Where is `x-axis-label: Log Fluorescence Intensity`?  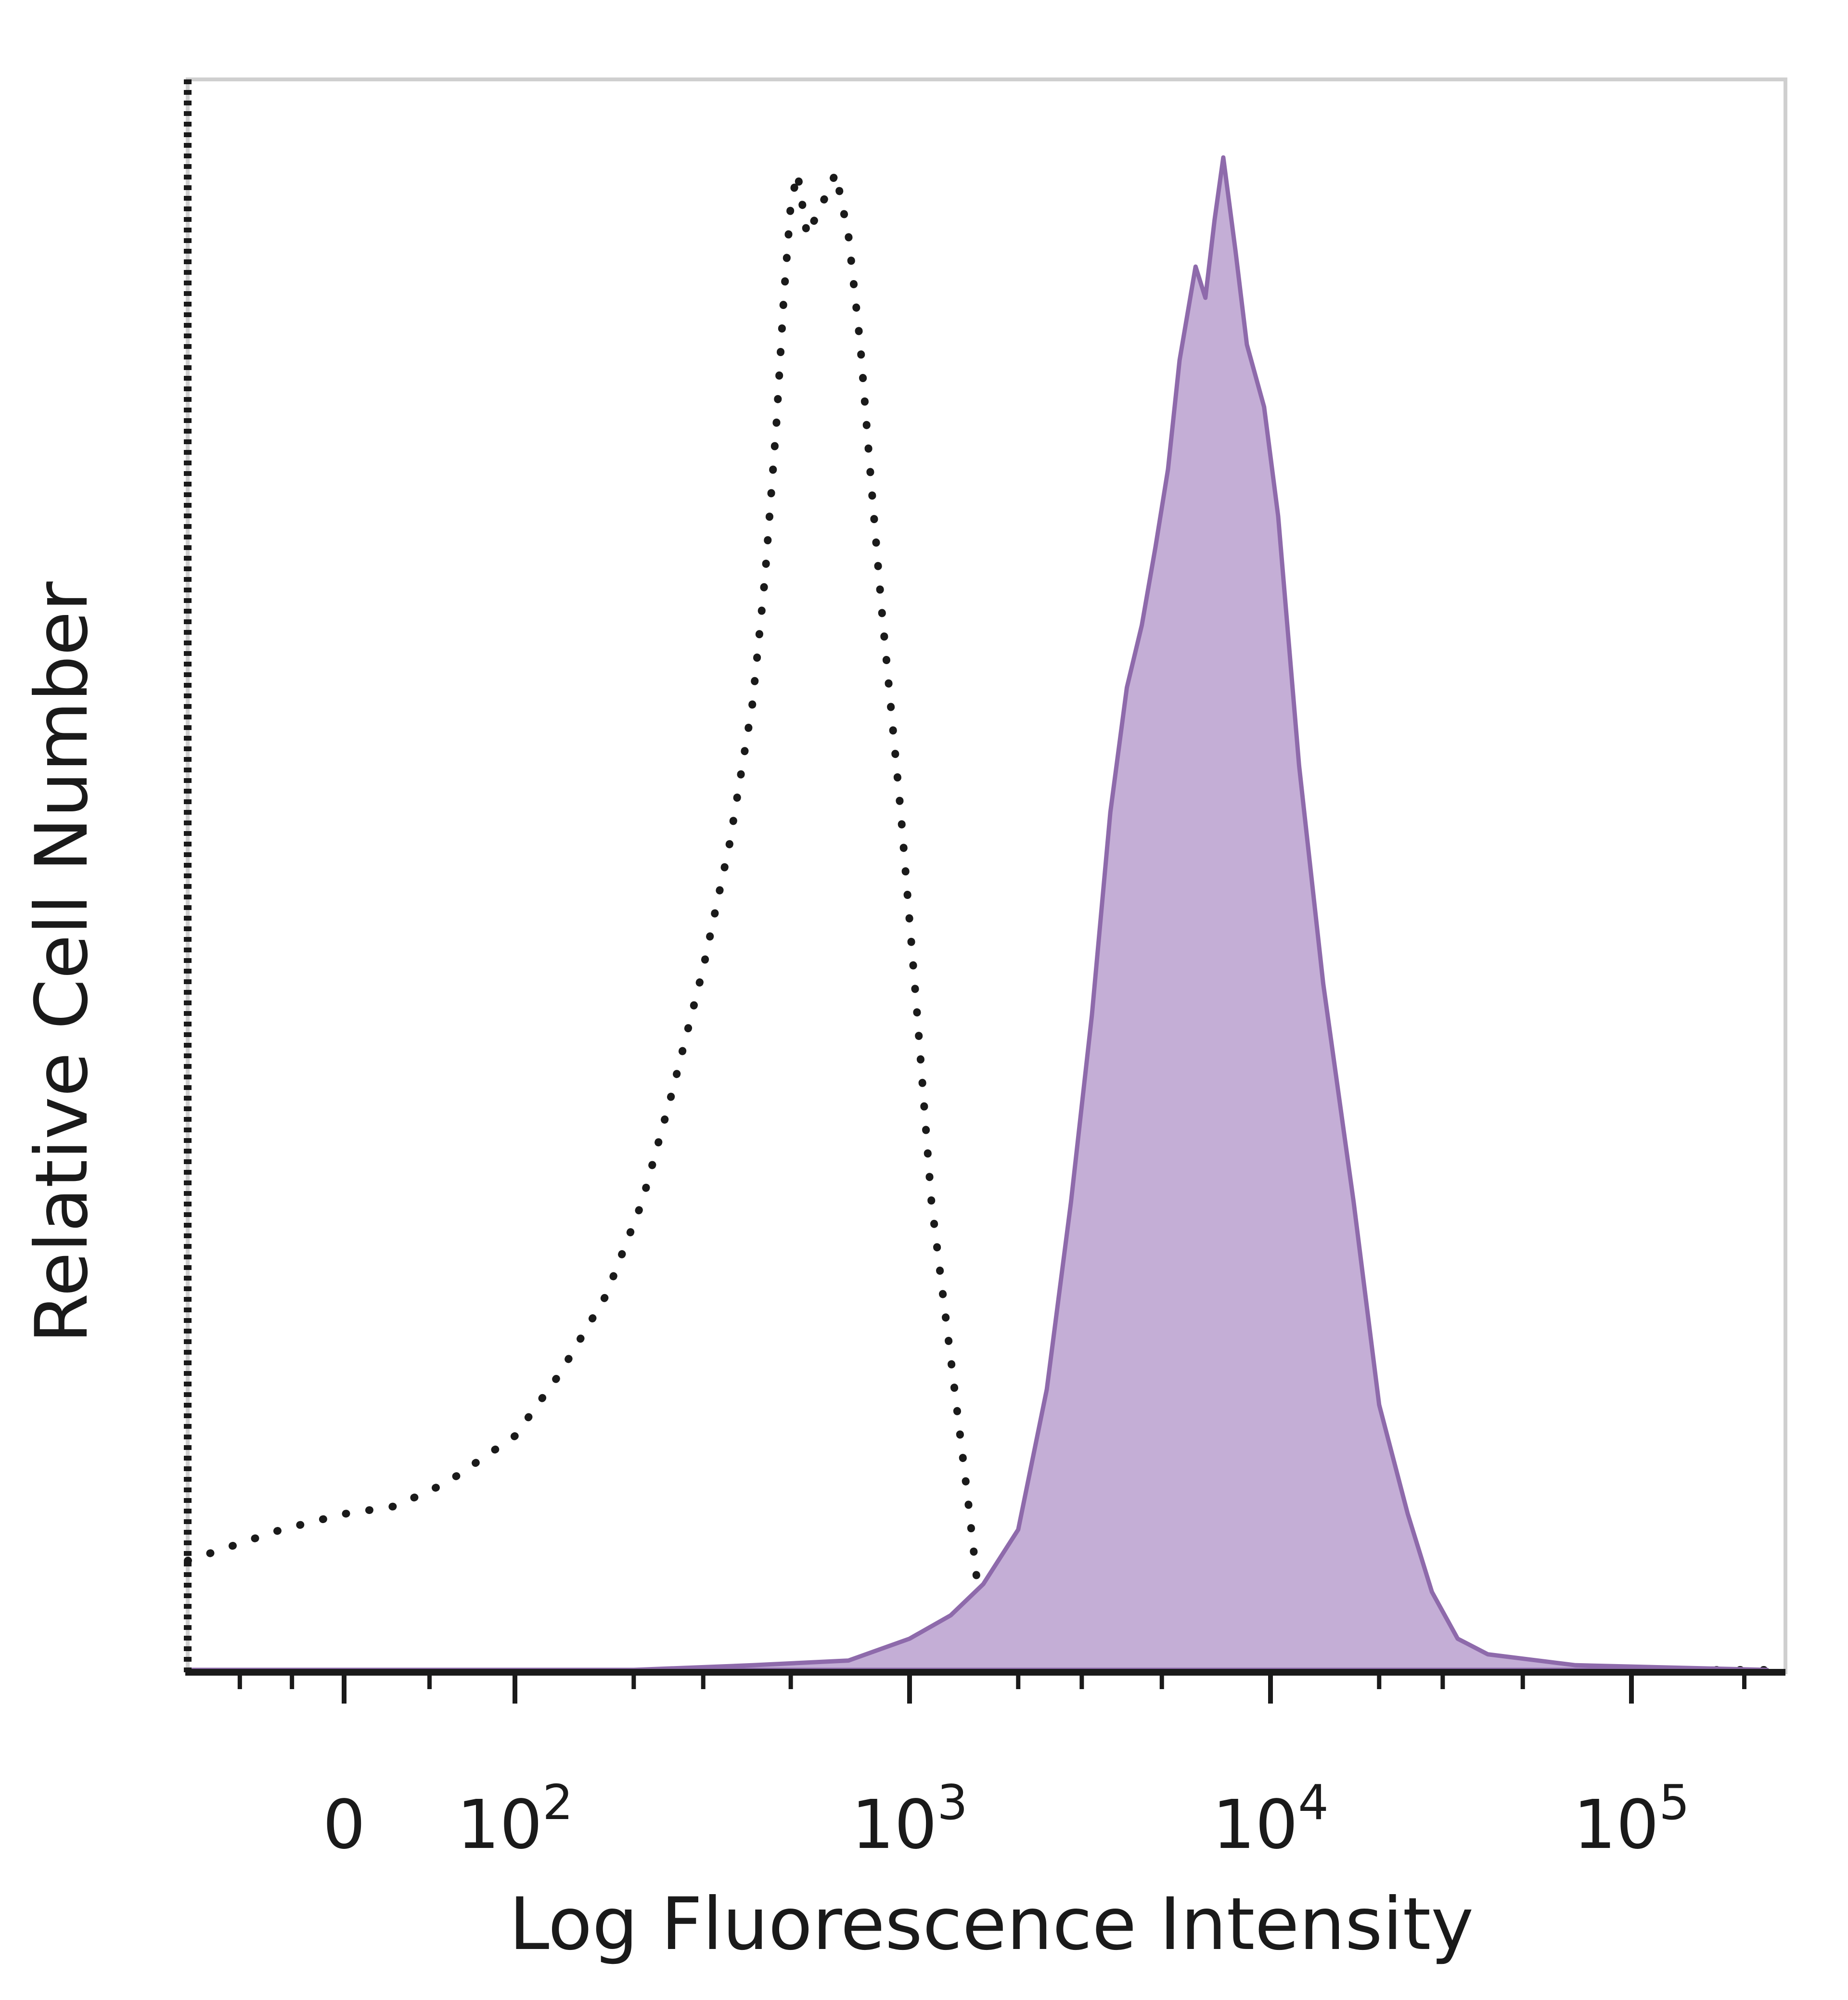
x-axis-label: Log Fluorescence Intensity is located at coordinates (991, 1924).